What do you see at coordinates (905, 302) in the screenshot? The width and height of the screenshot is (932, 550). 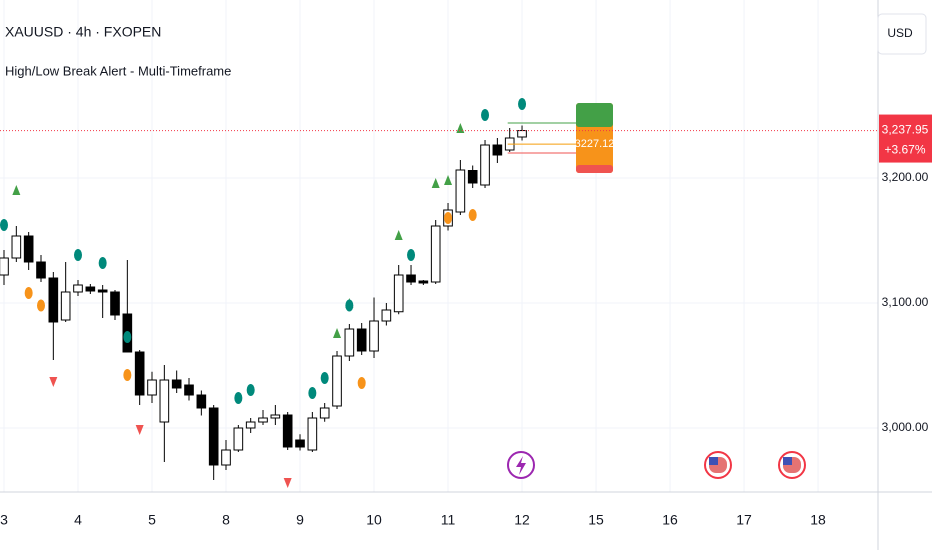 I see `y-tick-label: 3,100.00` at bounding box center [905, 302].